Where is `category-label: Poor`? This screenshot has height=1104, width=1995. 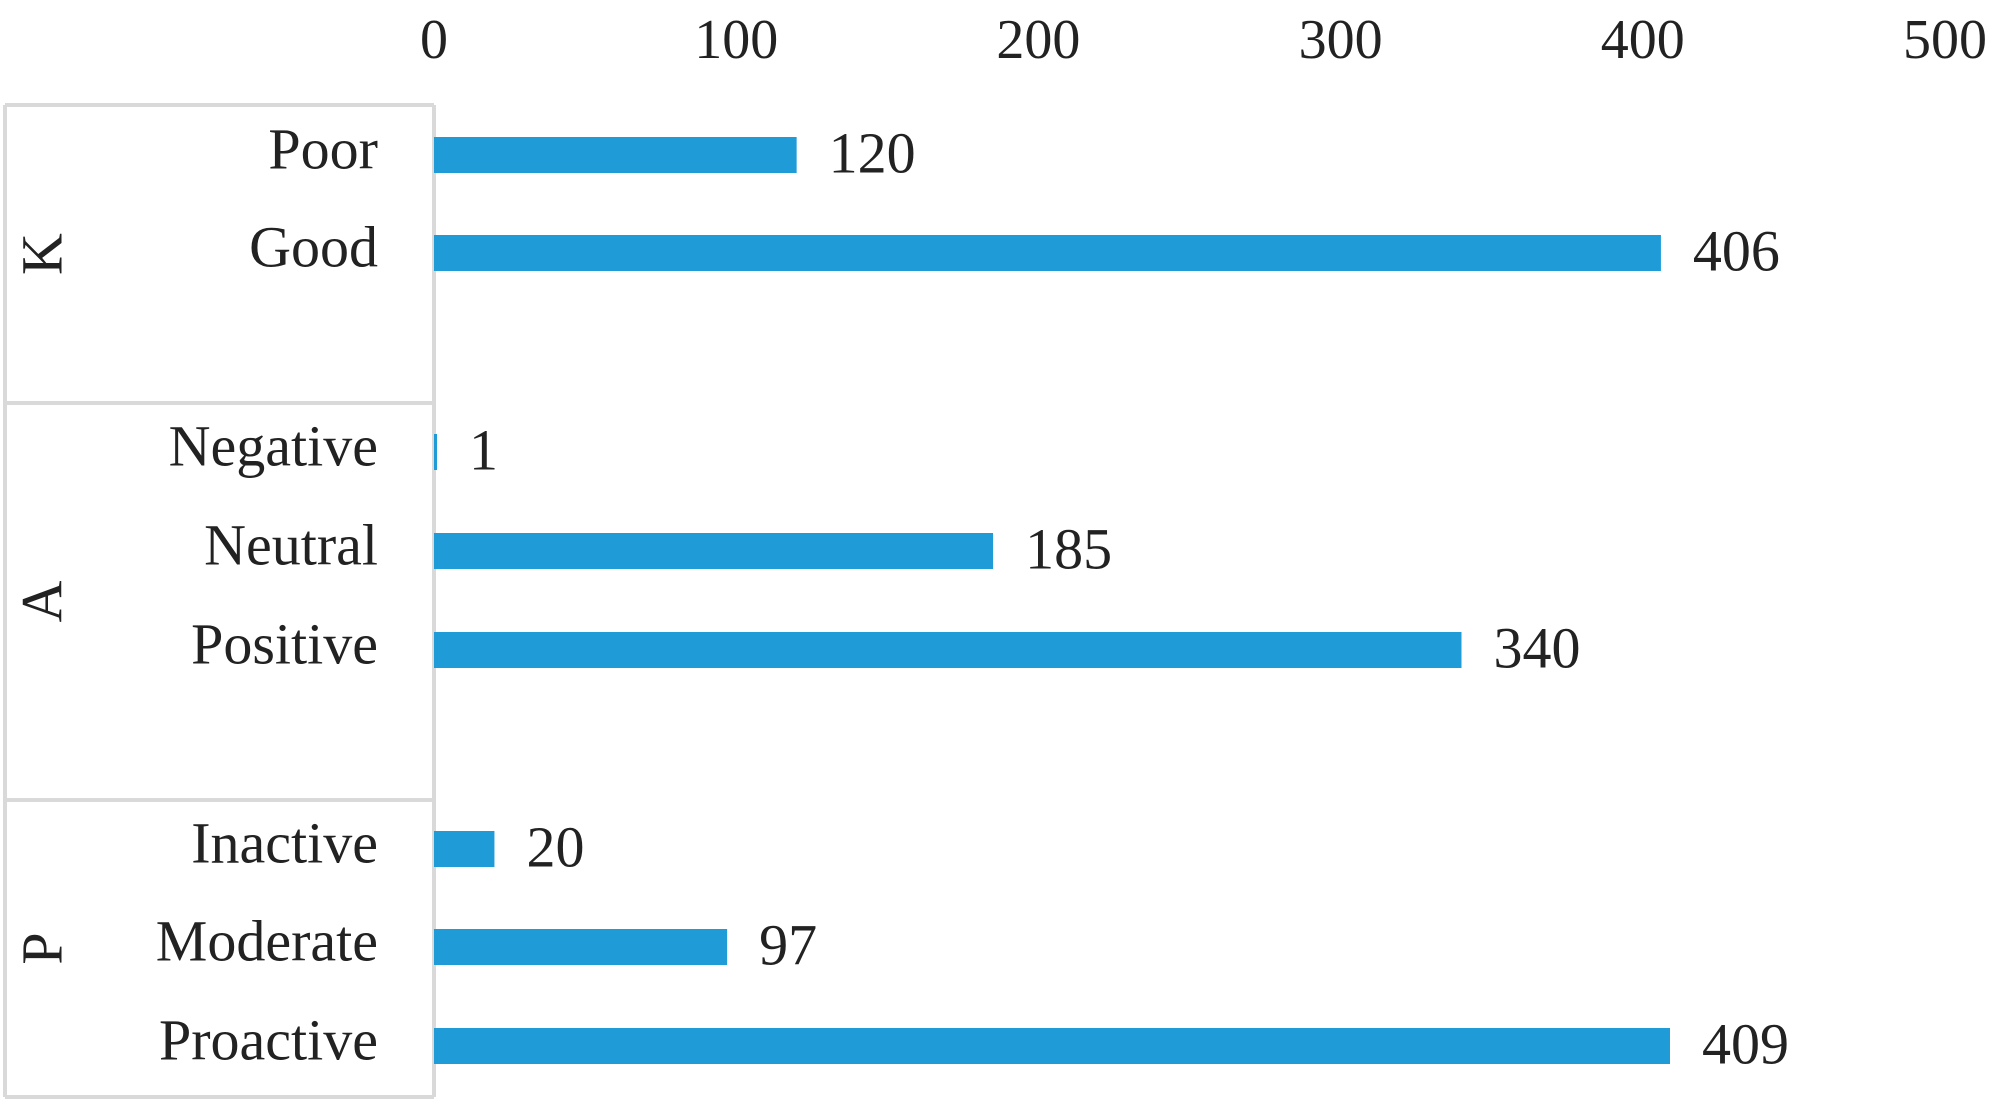
category-label: Poor is located at coordinates (323, 148).